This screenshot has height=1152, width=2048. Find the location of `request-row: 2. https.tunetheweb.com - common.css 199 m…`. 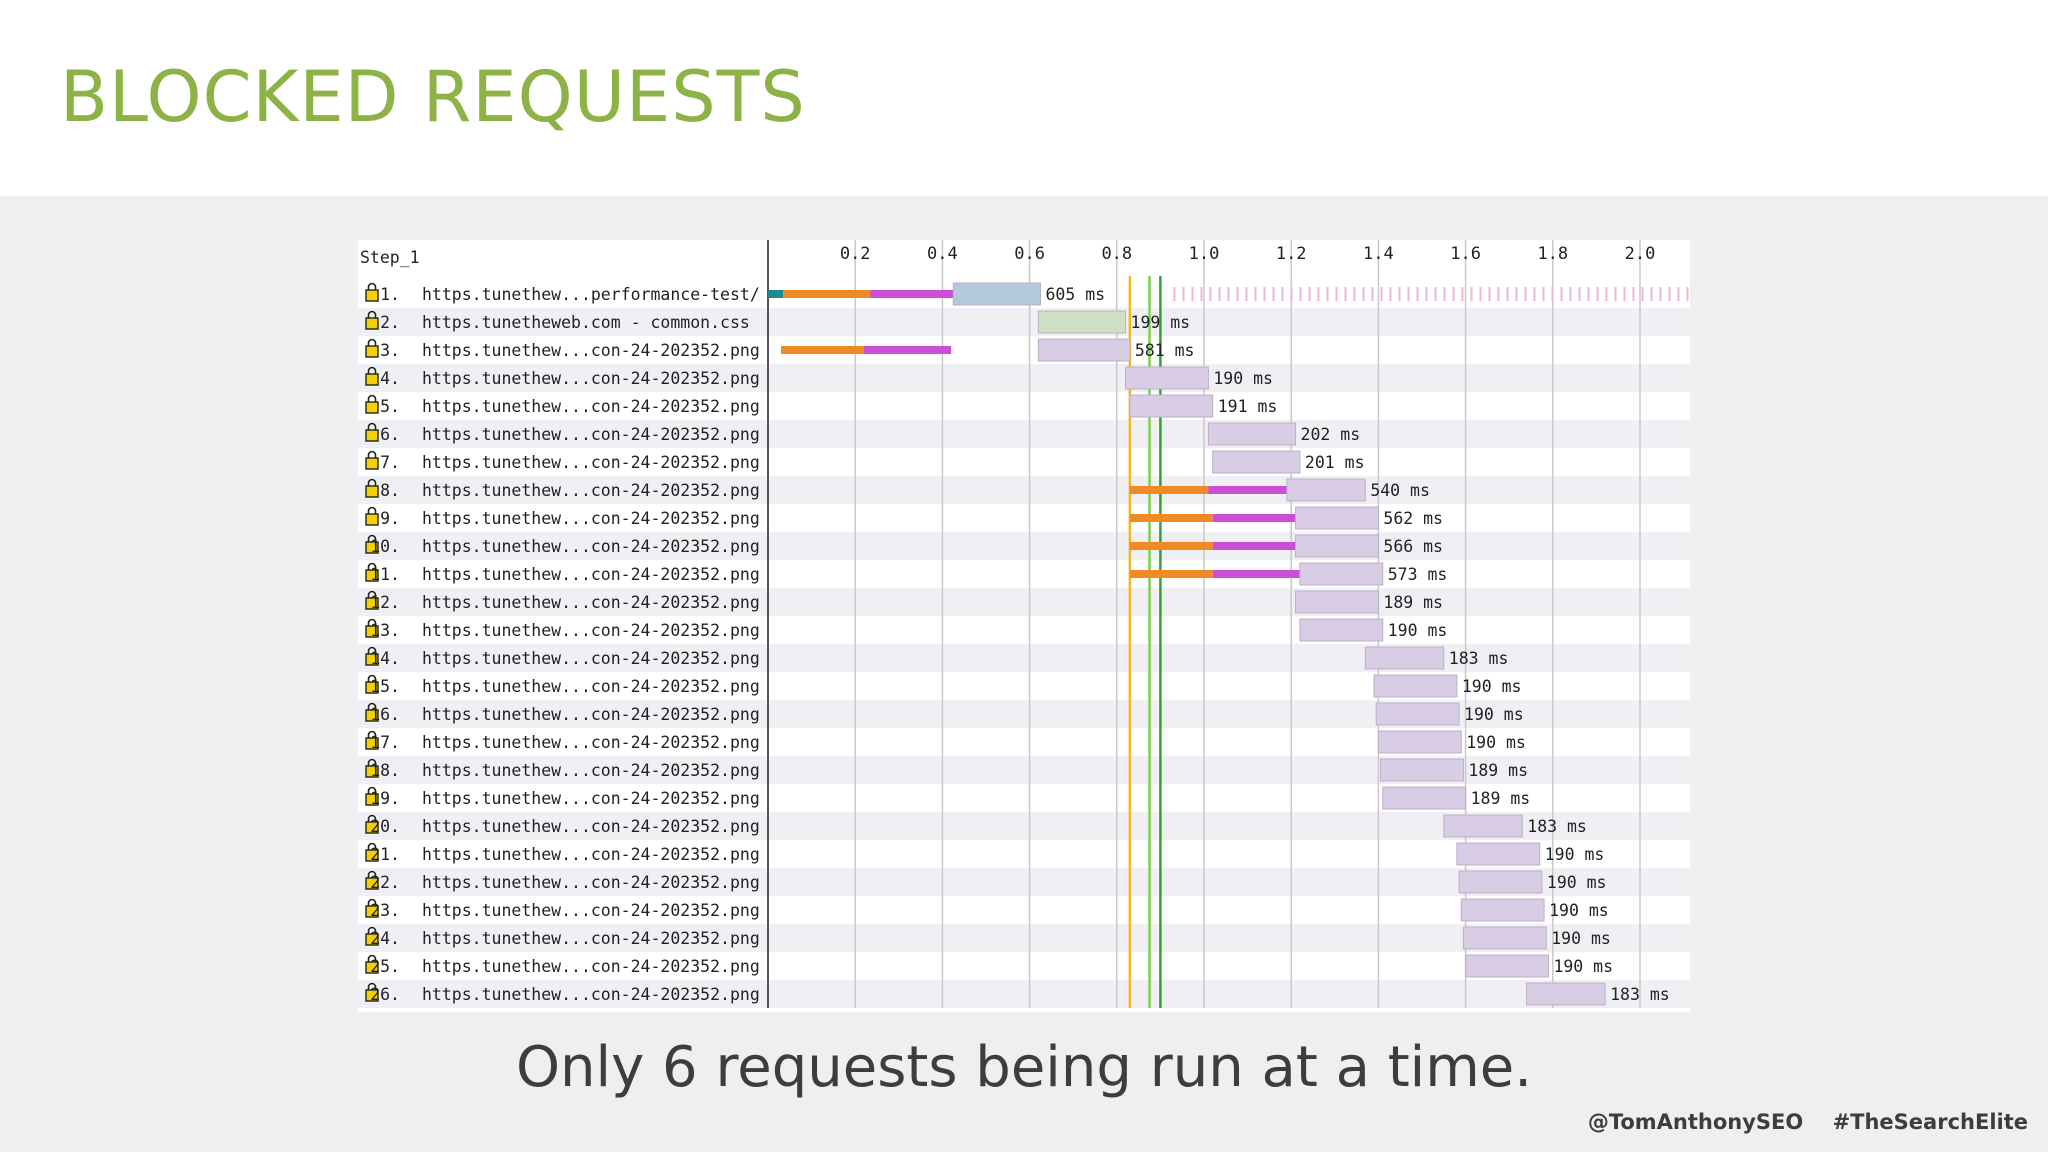

request-row: 2. https.tunetheweb.com - common.css 199 m… is located at coordinates (777, 322).